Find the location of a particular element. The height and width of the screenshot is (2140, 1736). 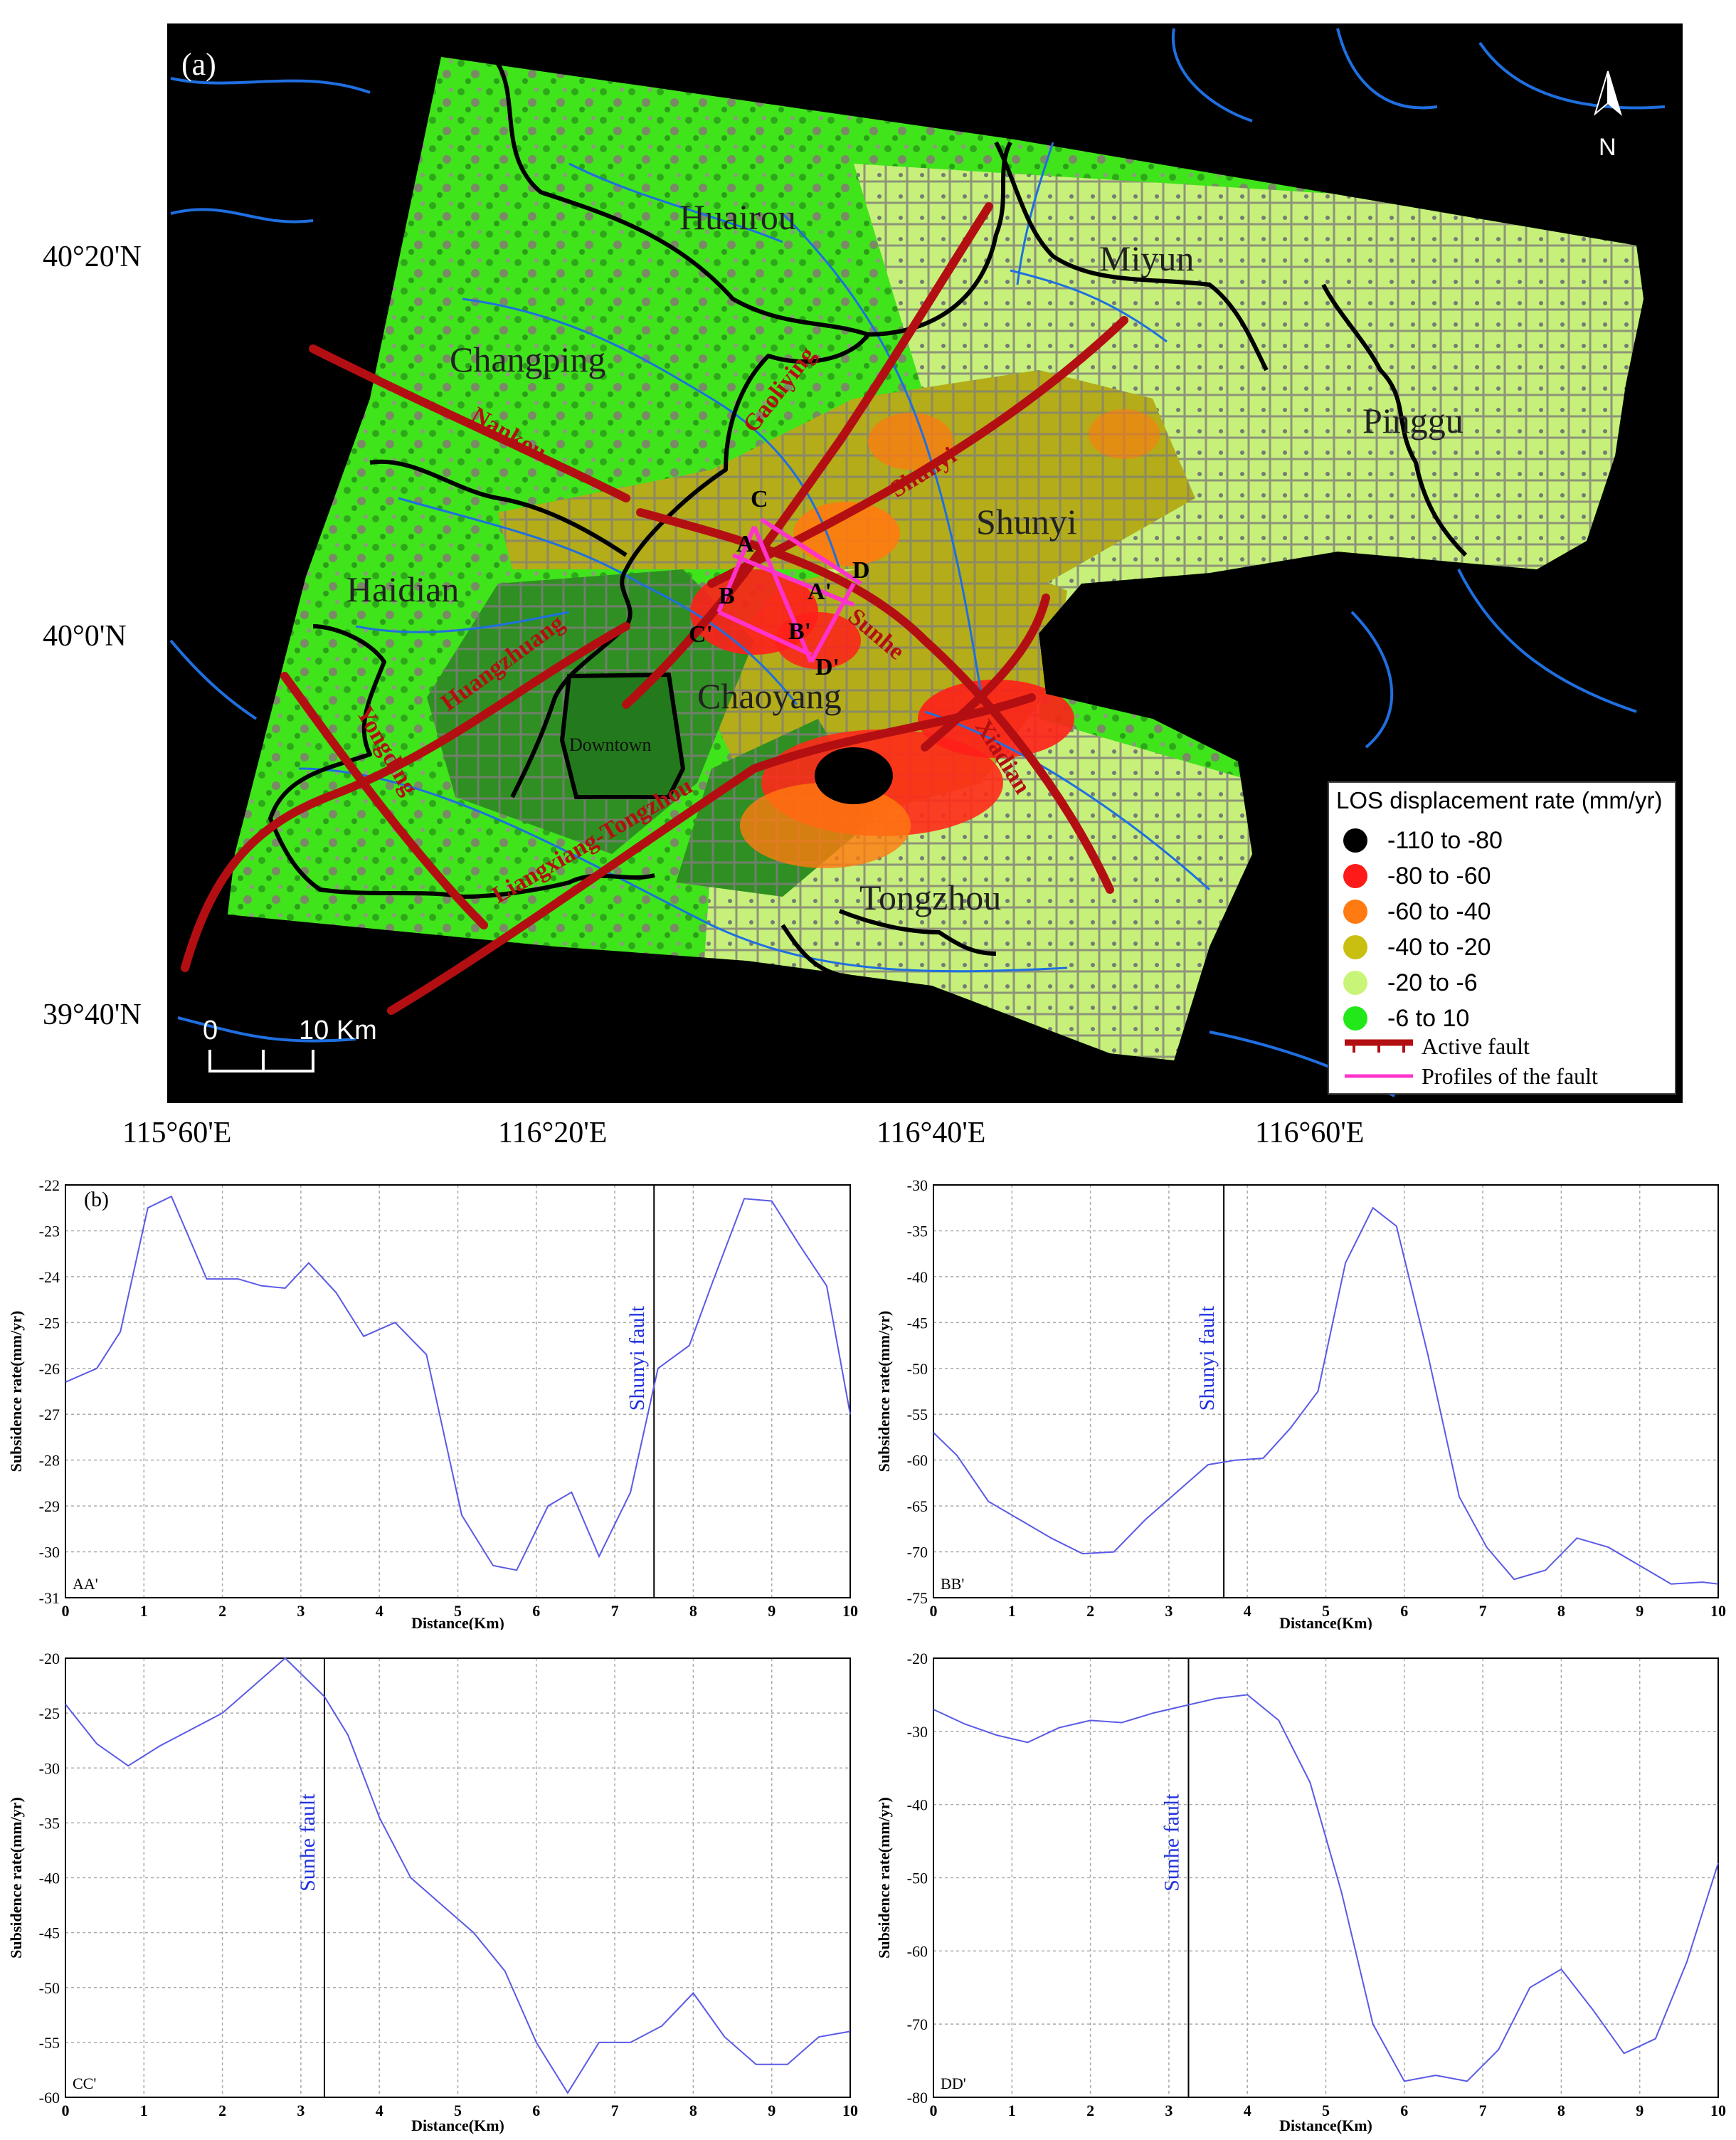

y-tick-label: -55 is located at coordinates (49, 2043).